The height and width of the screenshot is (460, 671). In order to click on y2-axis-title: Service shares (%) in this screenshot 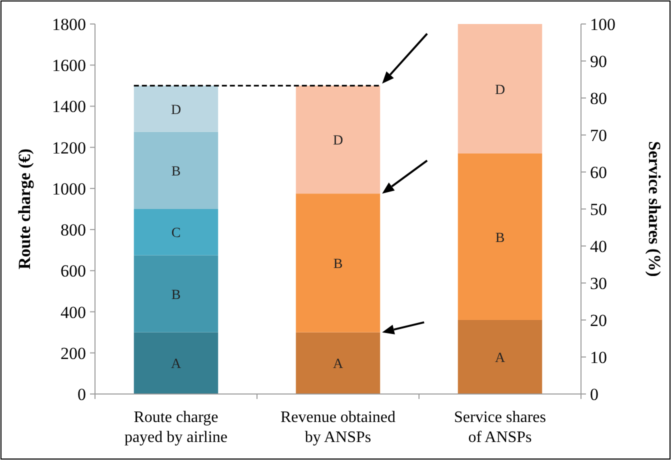, I will do `click(654, 209)`.